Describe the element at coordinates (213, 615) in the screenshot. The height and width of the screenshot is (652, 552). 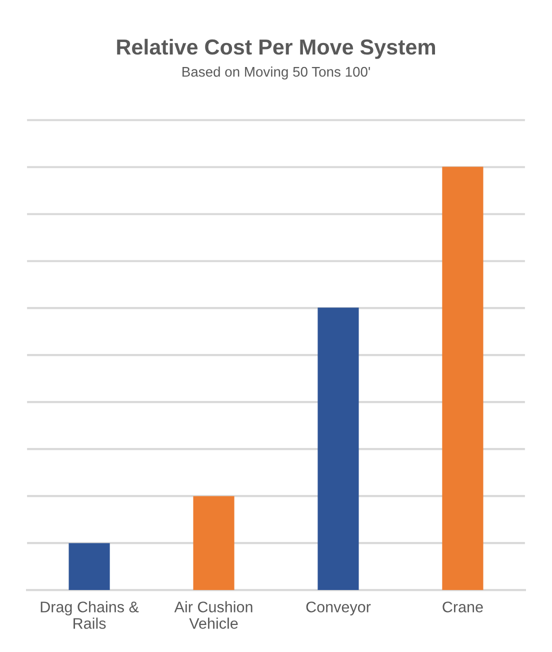
I see `x-tick-label: Air Cushion Vehicle` at that location.